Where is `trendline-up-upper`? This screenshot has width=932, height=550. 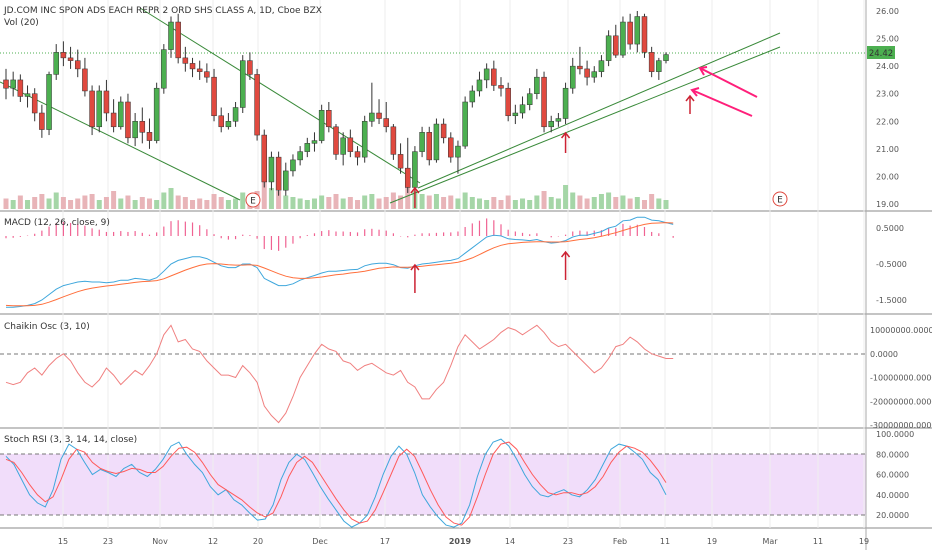 trendline-up-upper is located at coordinates (599, 110).